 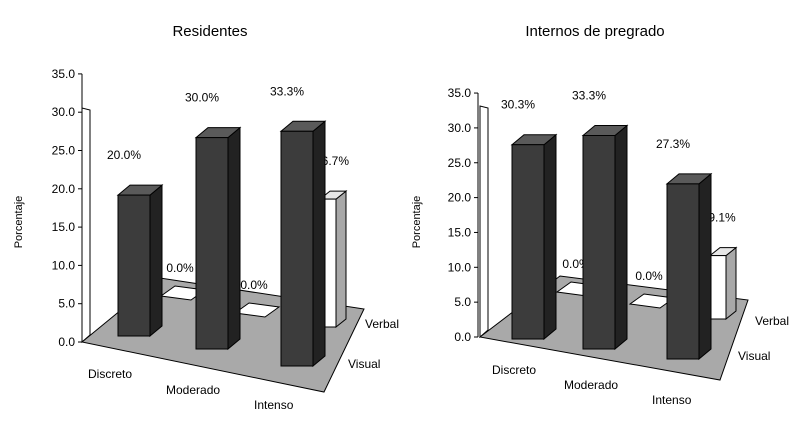 I want to click on bar-verbal-2-front, so click(x=718, y=287).